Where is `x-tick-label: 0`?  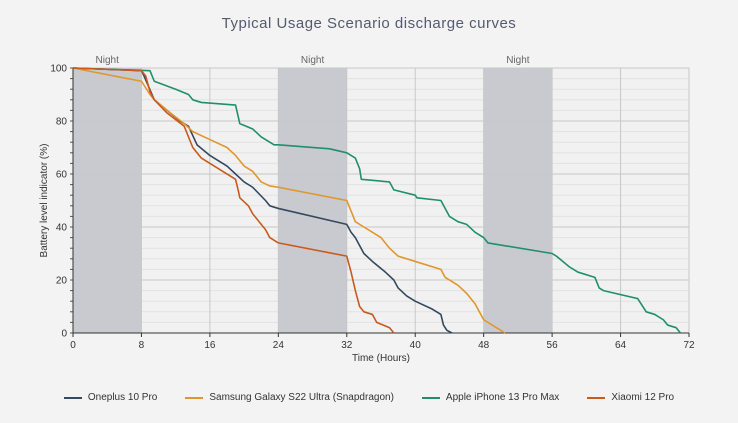 x-tick-label: 0 is located at coordinates (73, 345).